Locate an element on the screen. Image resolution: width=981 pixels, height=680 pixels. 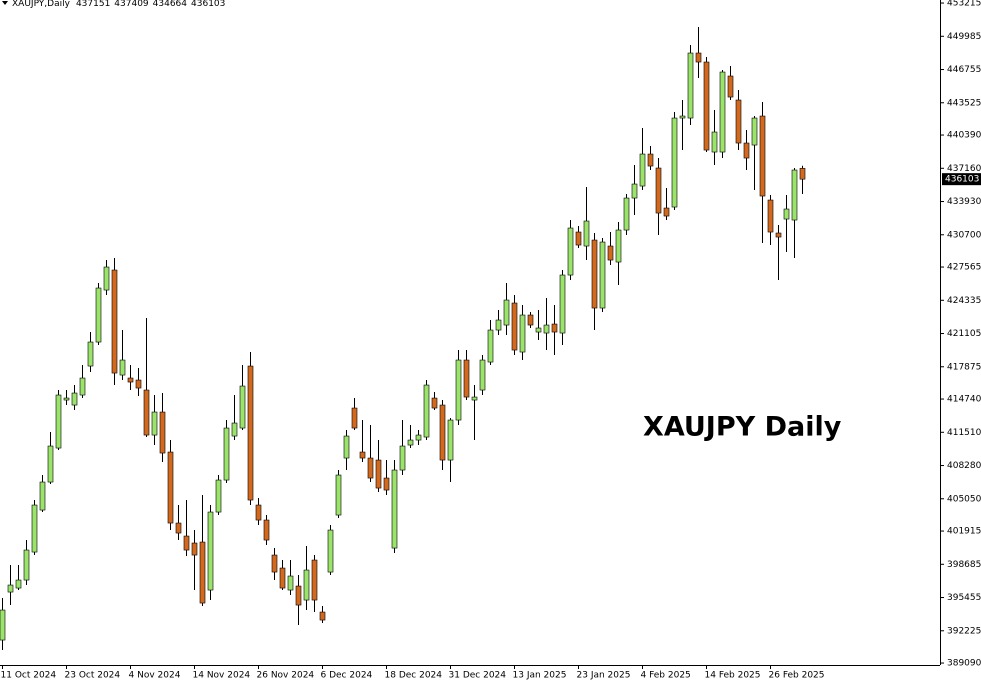
x-tick-label: 14 Nov 2024 is located at coordinates (222, 675).